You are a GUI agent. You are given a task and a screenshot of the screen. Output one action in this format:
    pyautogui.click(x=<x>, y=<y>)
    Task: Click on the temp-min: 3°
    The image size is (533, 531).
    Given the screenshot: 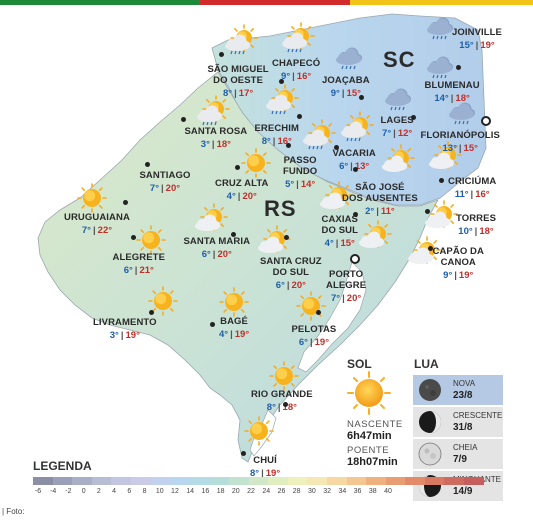 What is the action you would take?
    pyautogui.click(x=114, y=335)
    